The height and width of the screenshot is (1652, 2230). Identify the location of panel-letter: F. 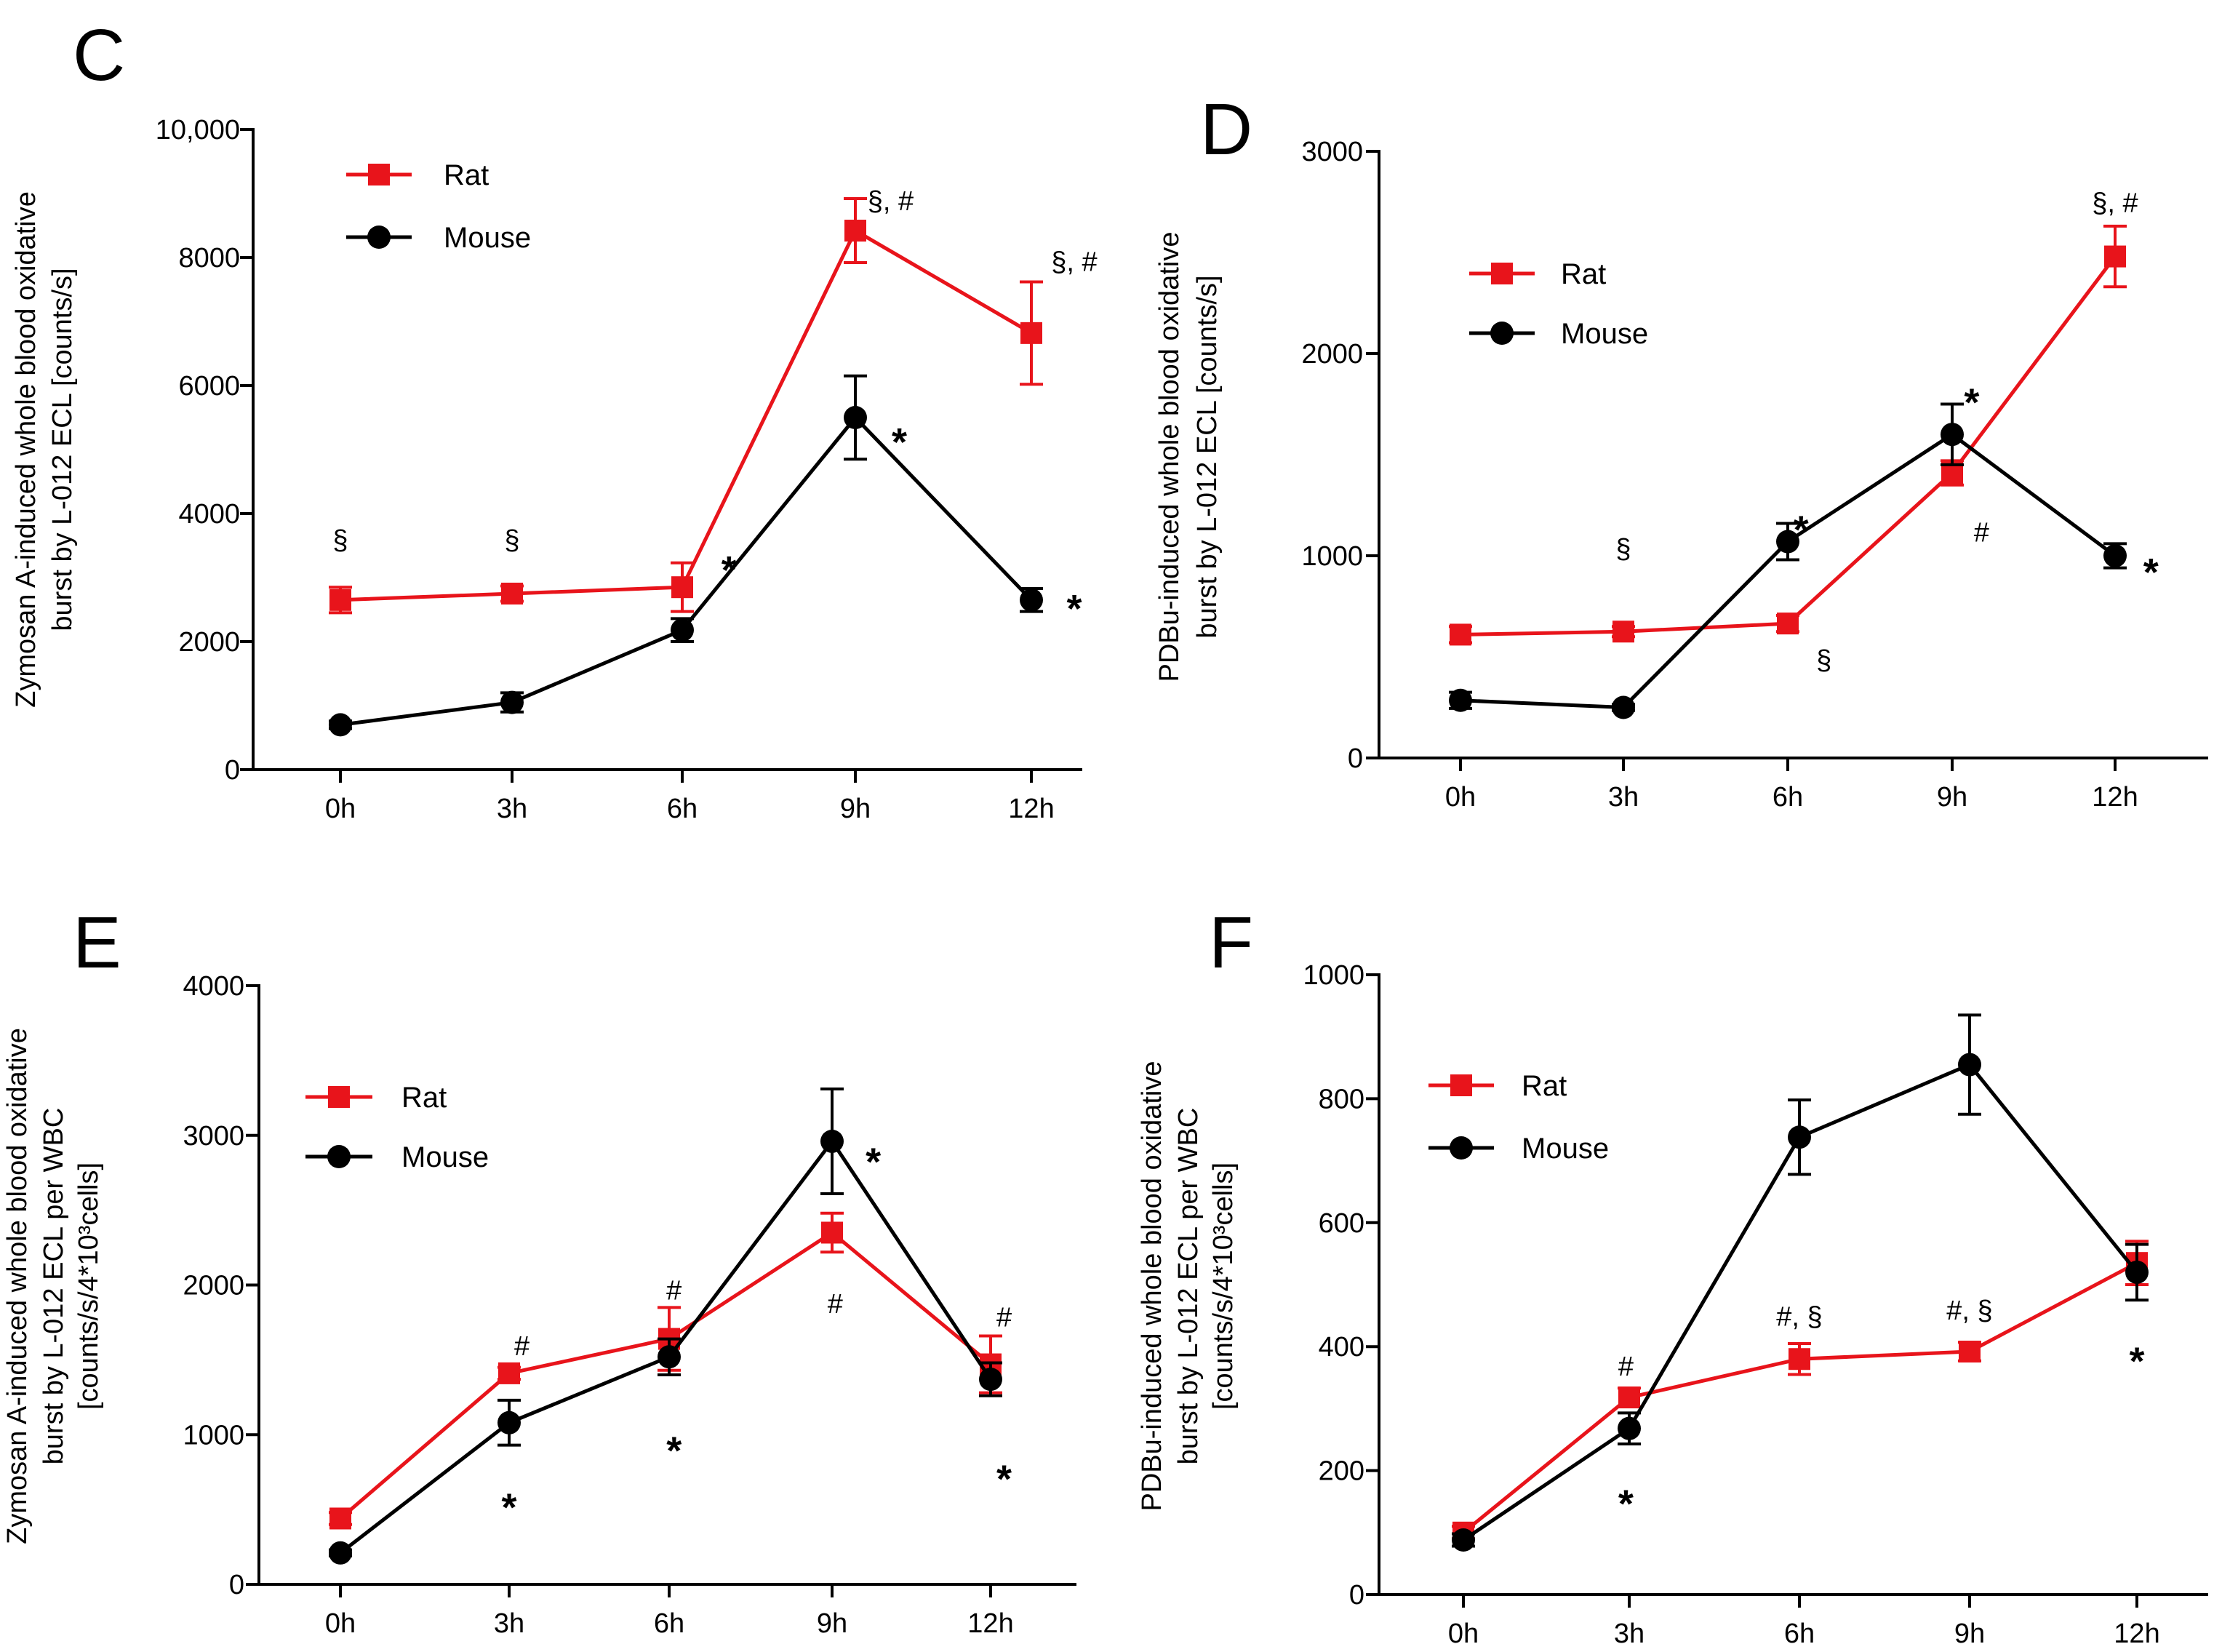
(1231, 942).